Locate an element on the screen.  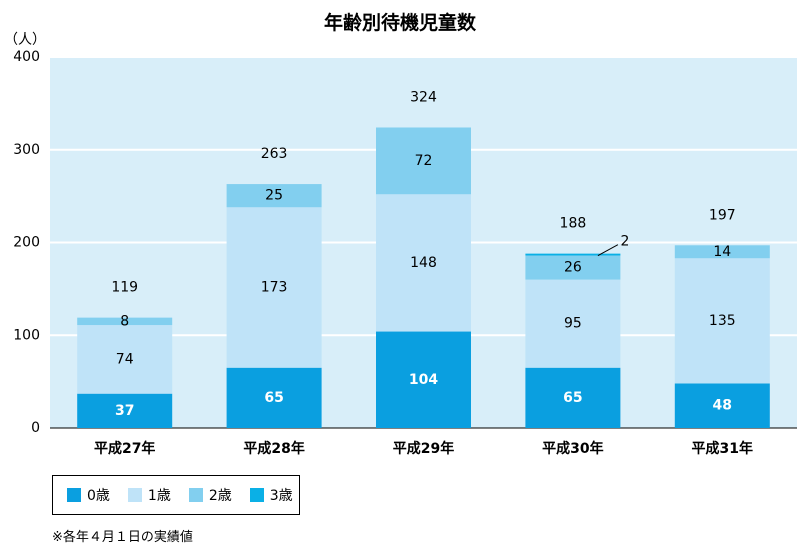
data-label: 148 is located at coordinates (423, 263).